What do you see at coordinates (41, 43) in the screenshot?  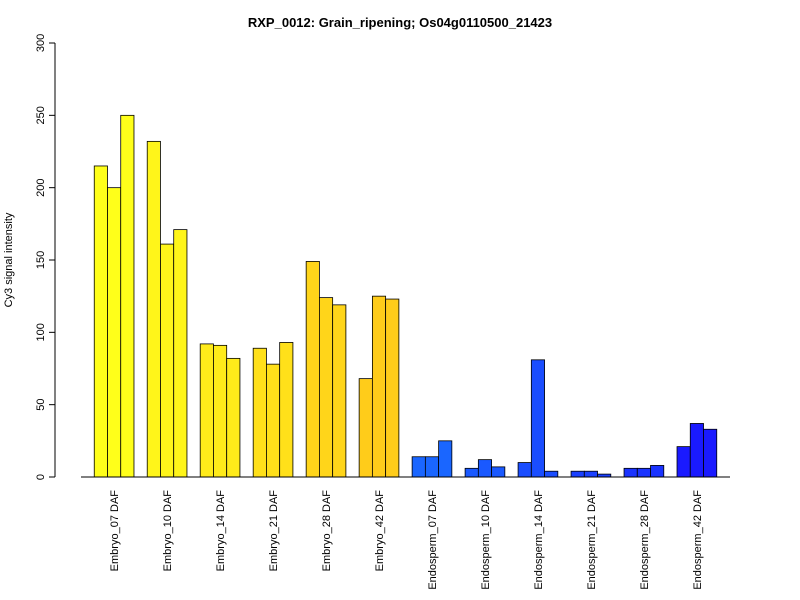 I see `y-tick-label: 300` at bounding box center [41, 43].